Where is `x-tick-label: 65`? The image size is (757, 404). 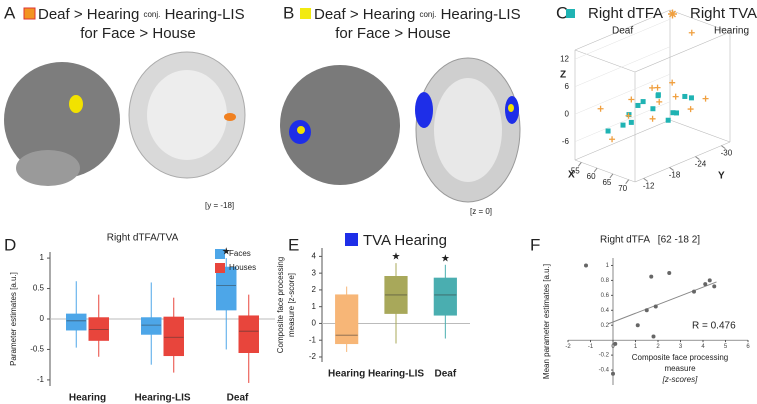
x-tick-label: 65 is located at coordinates (606, 182).